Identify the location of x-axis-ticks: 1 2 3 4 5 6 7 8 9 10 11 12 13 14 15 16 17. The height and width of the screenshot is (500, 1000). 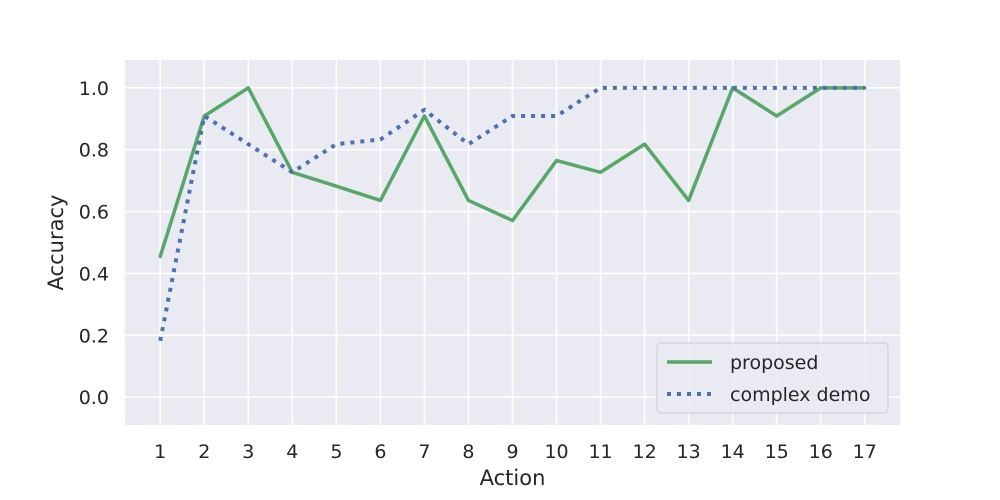
(515, 452).